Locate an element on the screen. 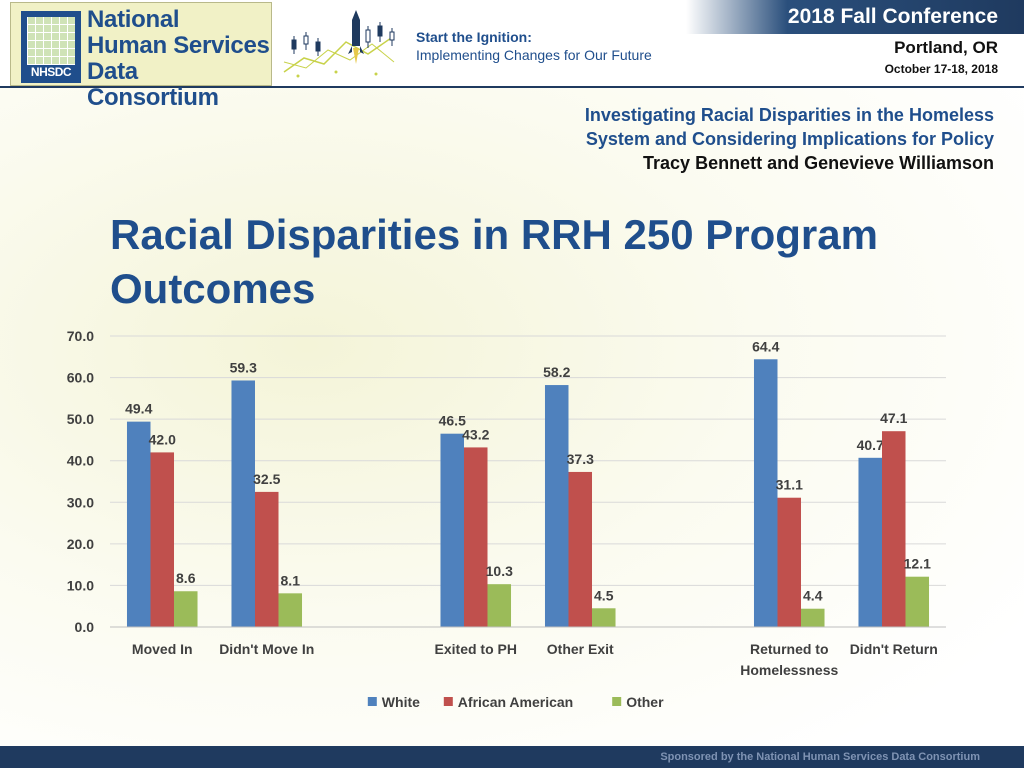 This screenshot has height=768, width=1024. x-category-label: Moved In is located at coordinates (162, 649).